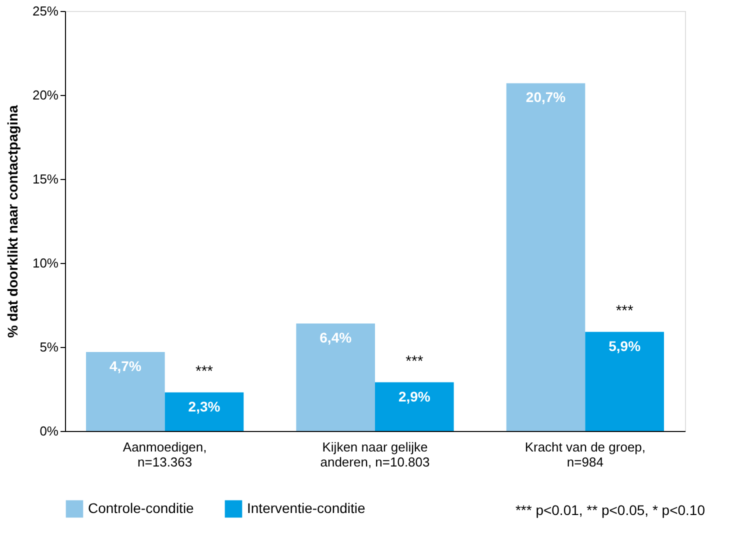 The height and width of the screenshot is (541, 736). I want to click on y-tick-label: 20%, so click(45, 95).